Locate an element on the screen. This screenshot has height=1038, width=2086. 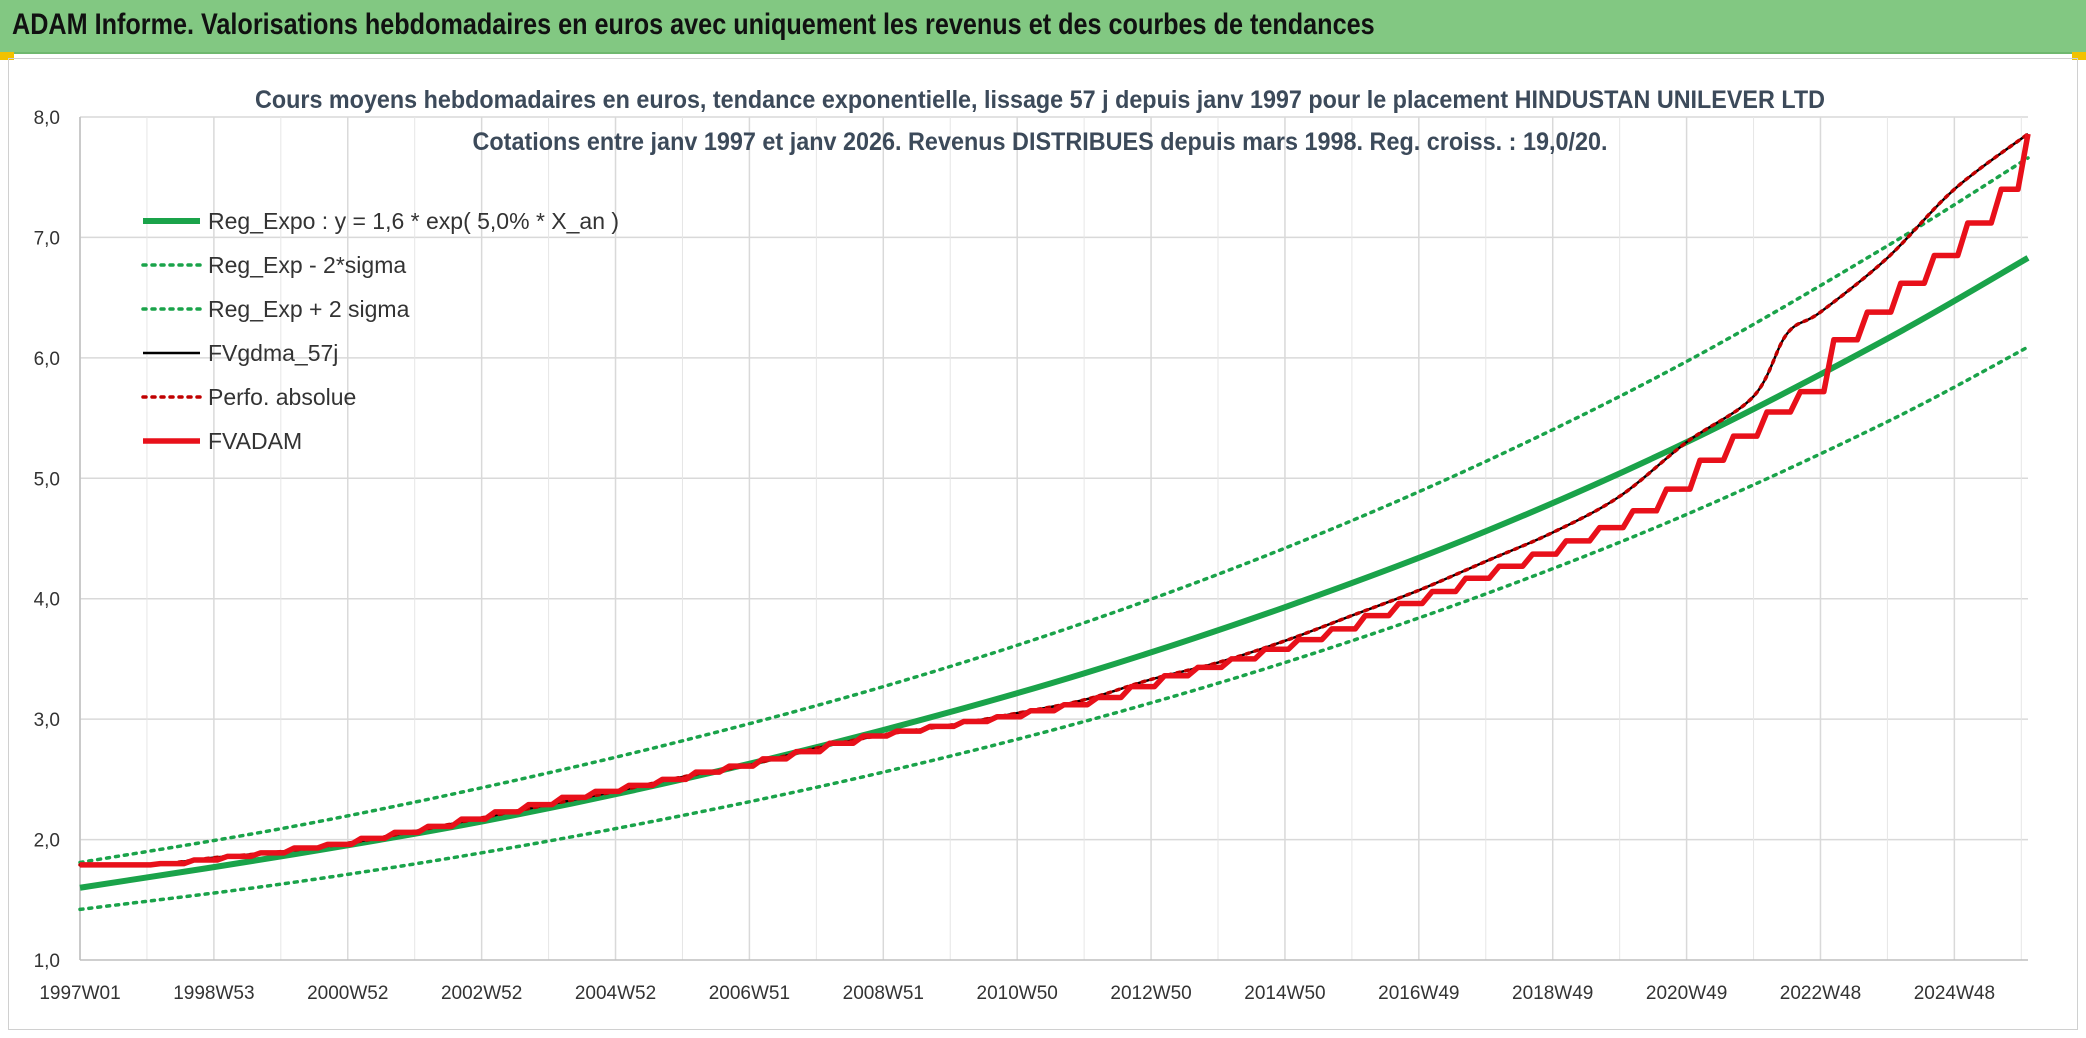
legend-label: Reg_Expo : y = 1,6 * exp( 5,0% * X_an ) is located at coordinates (413, 221).